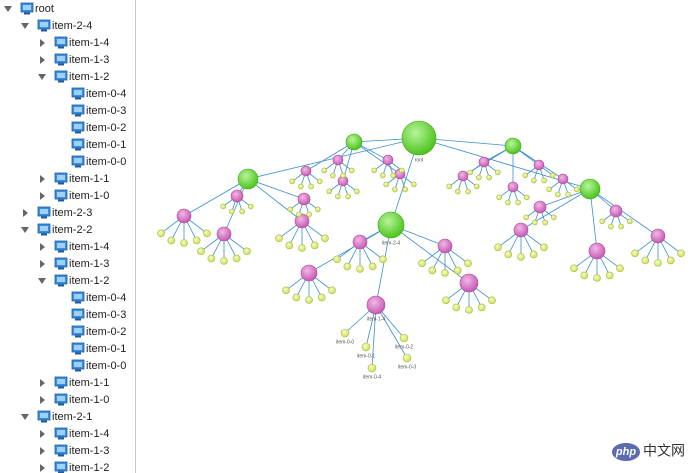  I want to click on tree-row: item-0-1, so click(98, 348).